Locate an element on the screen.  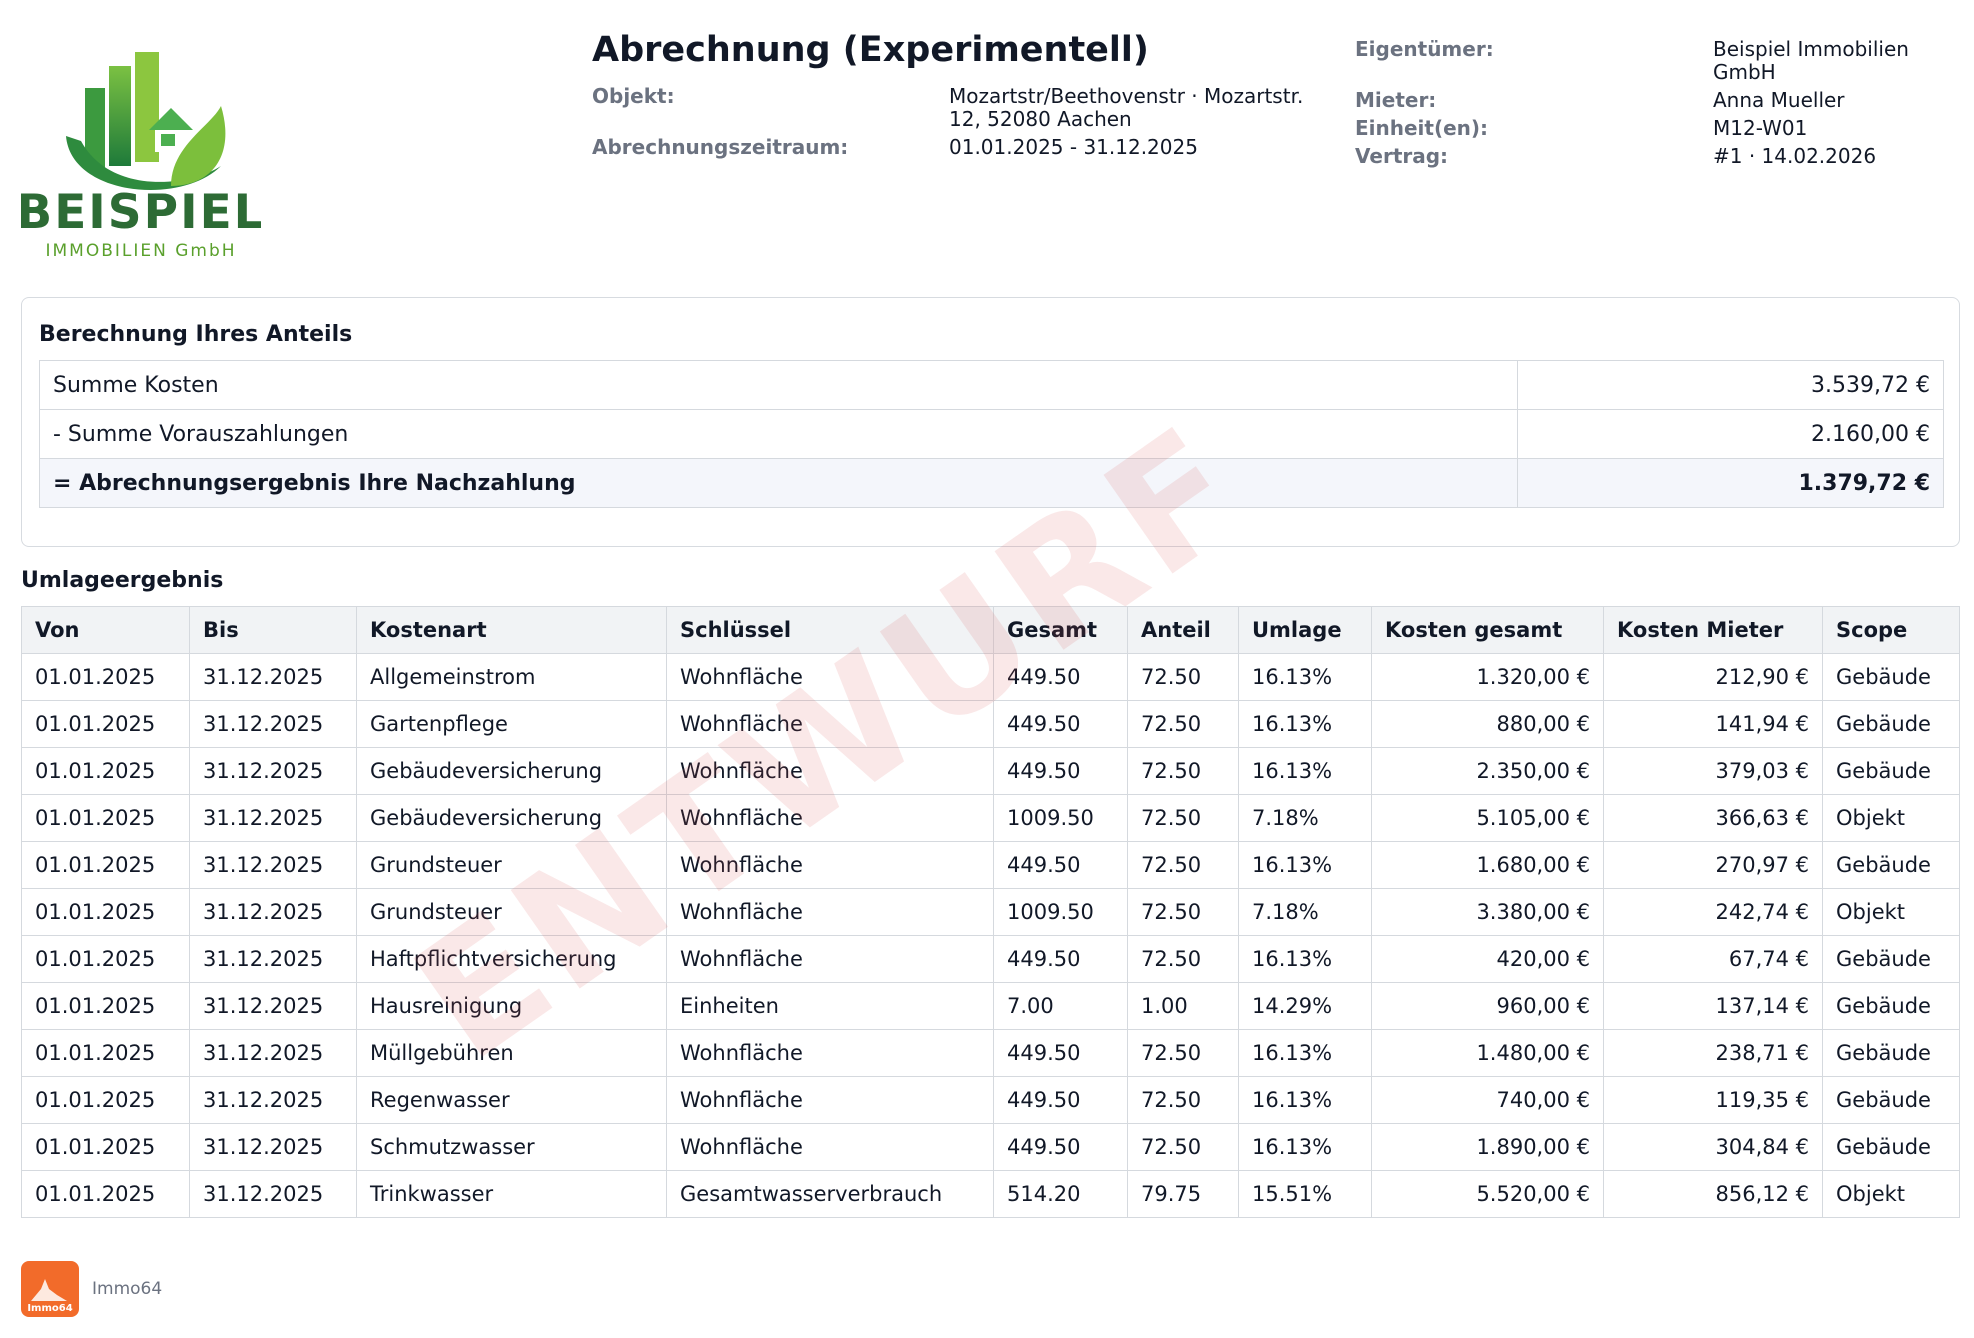
field-value: Anna Mueller is located at coordinates (1779, 100).